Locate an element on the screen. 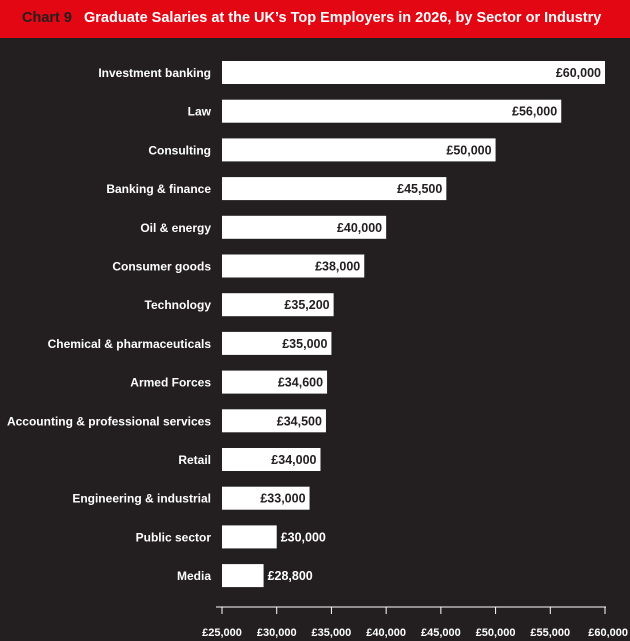 This screenshot has width=630, height=641. x-tick-label: £45,000 is located at coordinates (441, 633).